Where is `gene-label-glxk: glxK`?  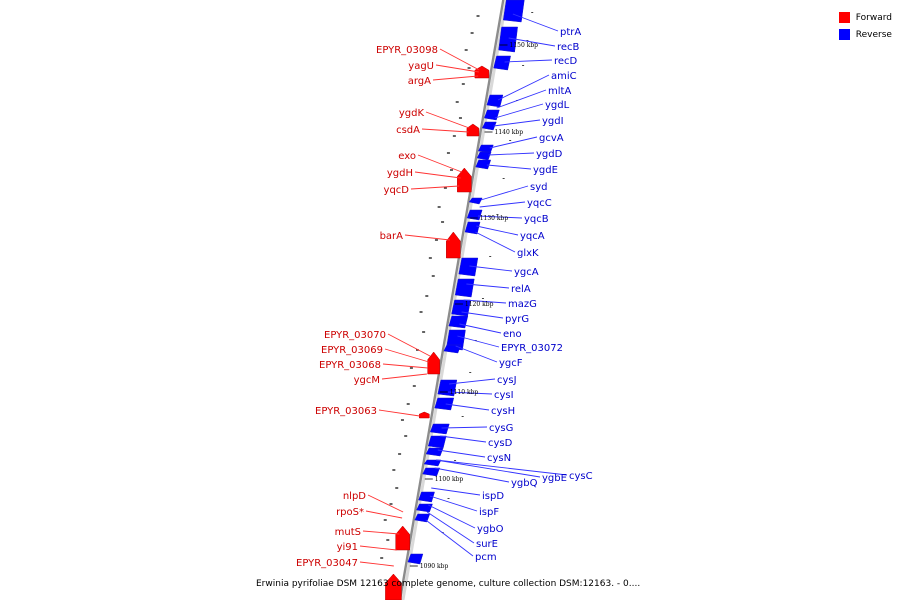
gene-label-glxk: glxK is located at coordinates (528, 253).